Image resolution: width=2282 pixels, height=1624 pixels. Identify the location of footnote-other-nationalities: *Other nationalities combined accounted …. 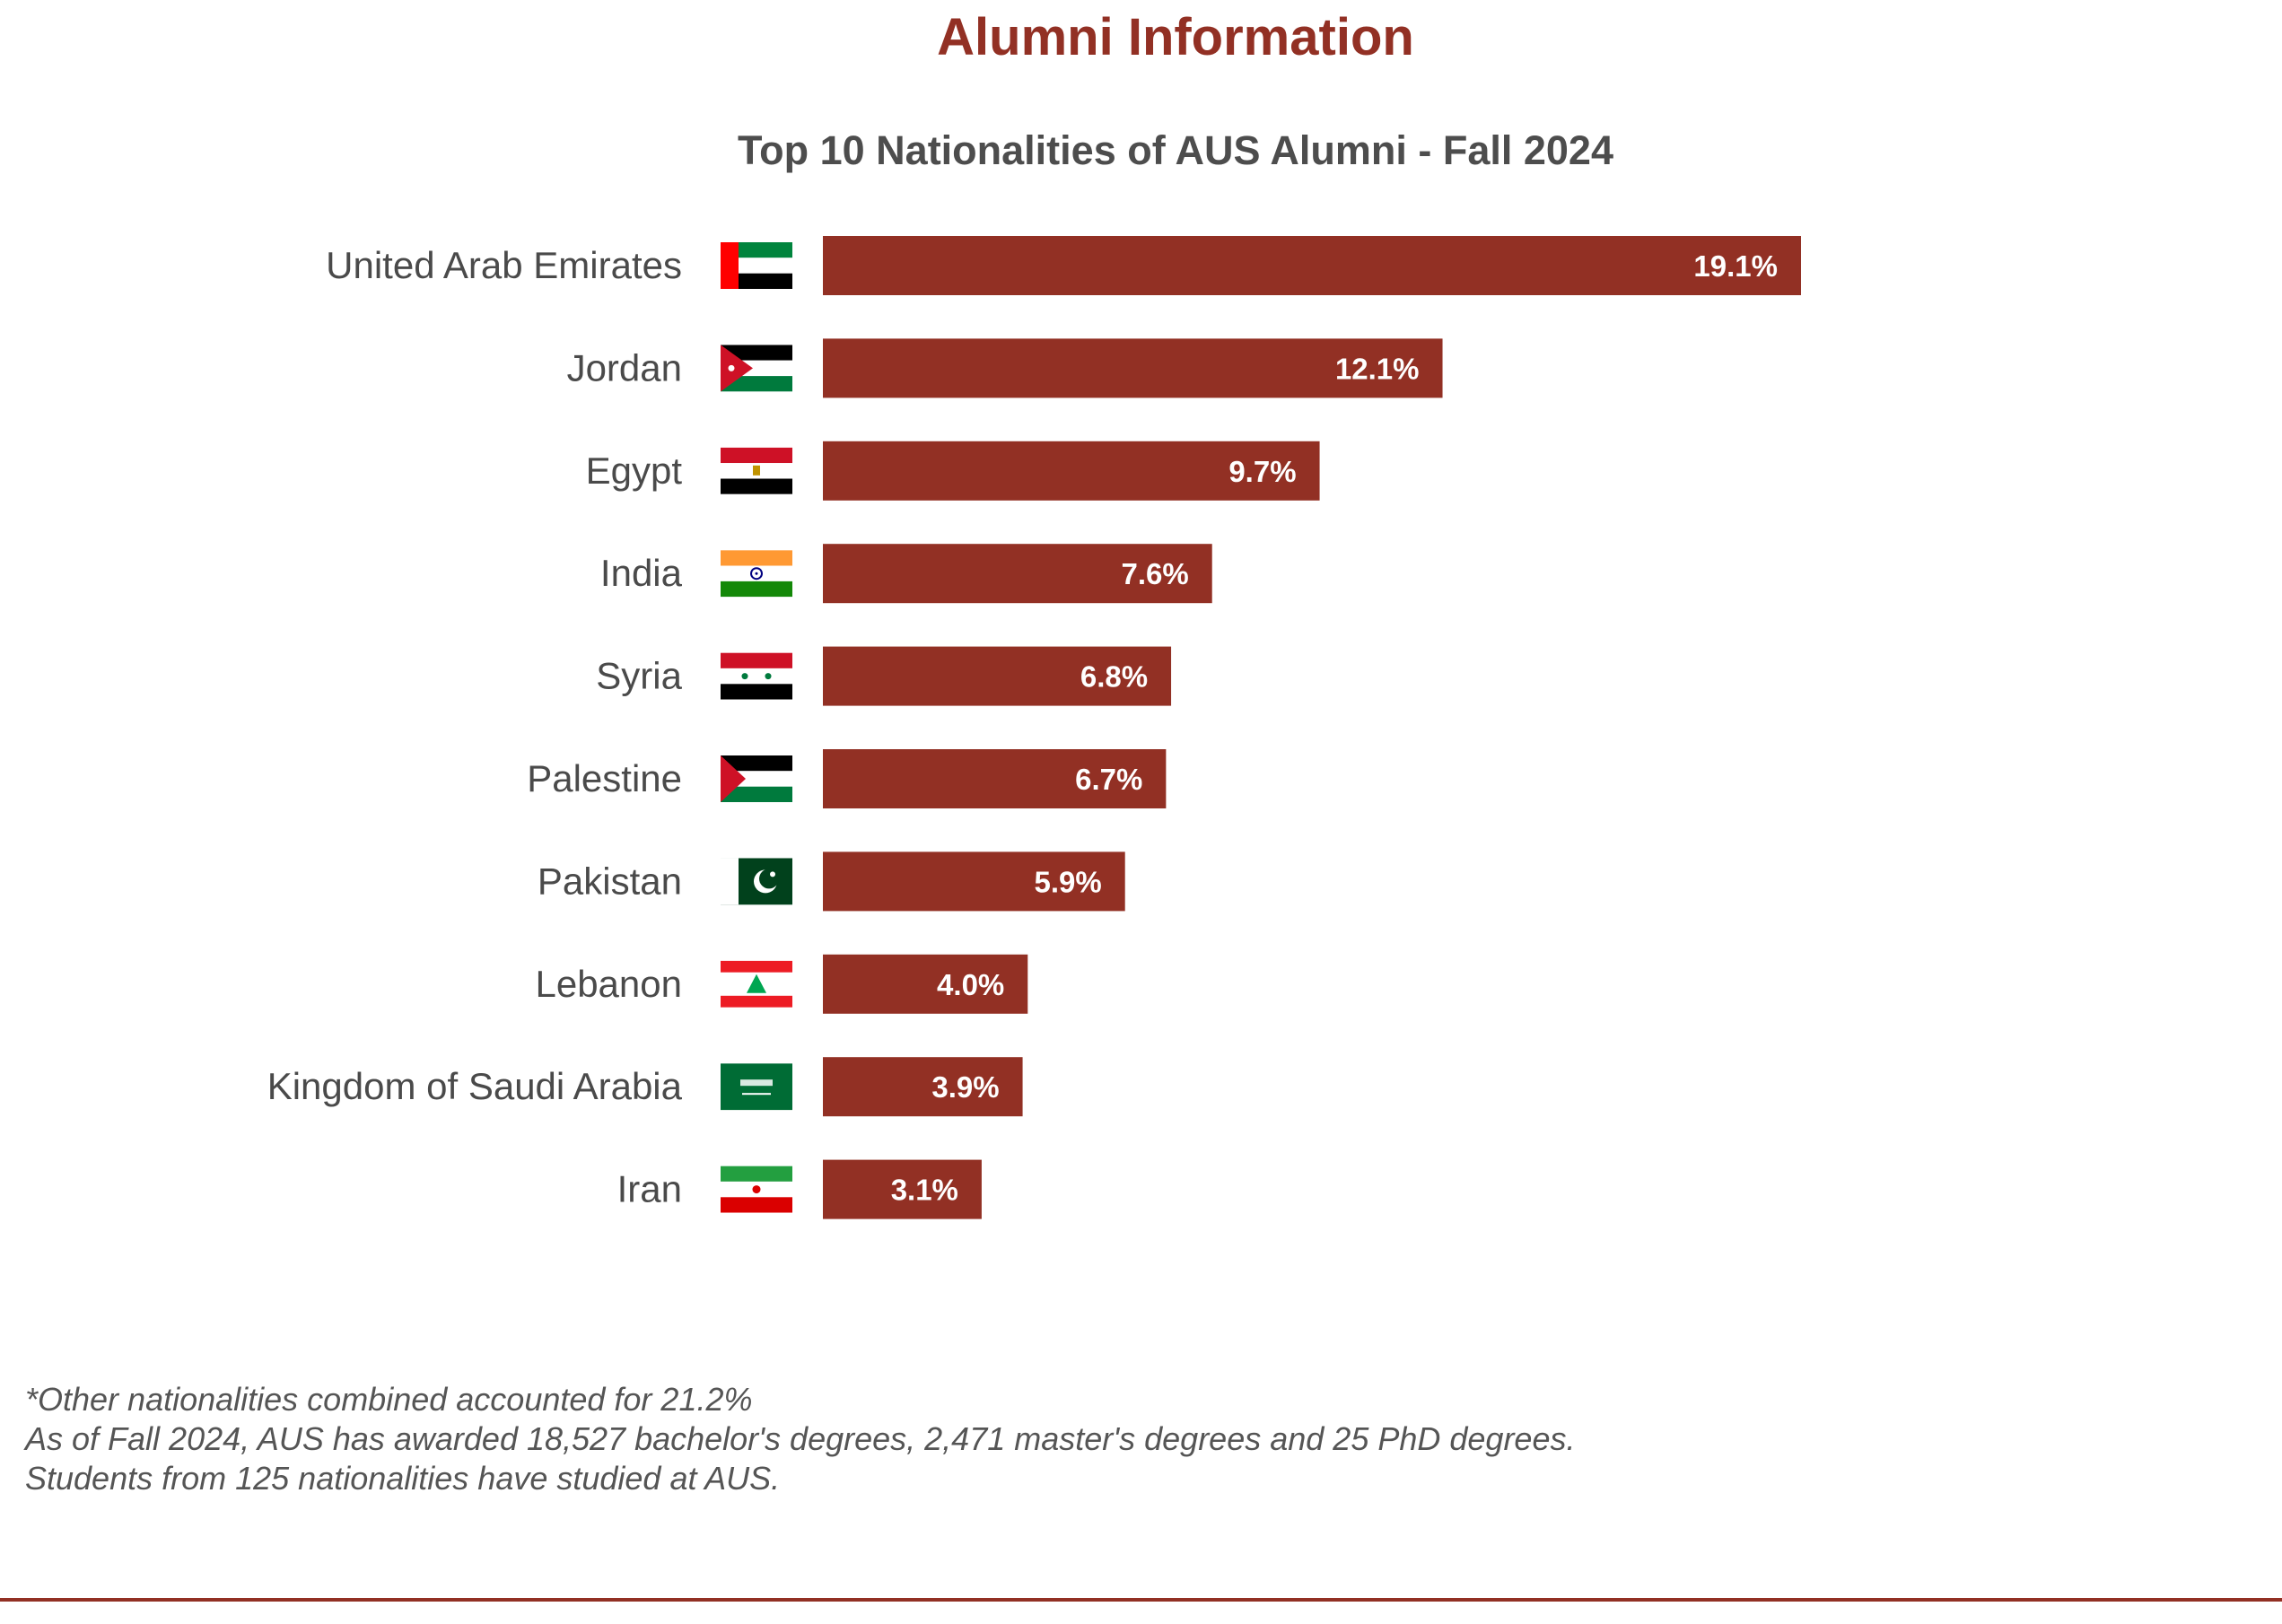
(389, 1399).